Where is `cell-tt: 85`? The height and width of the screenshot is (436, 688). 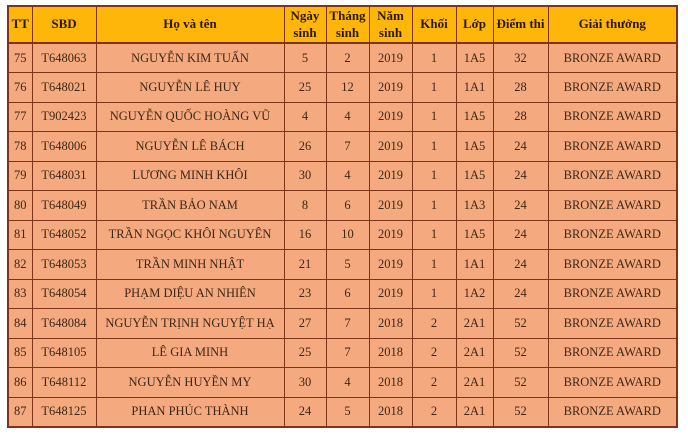 cell-tt: 85 is located at coordinates (20, 352).